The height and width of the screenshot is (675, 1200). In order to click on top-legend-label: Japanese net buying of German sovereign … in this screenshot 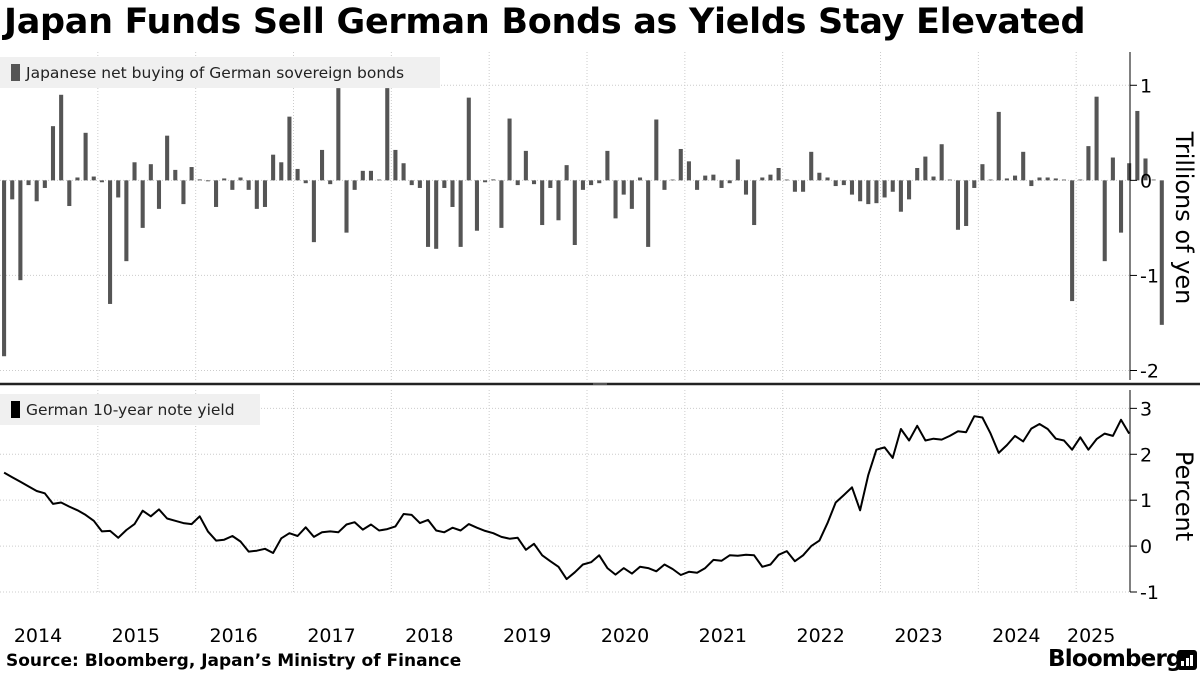, I will do `click(214, 73)`.